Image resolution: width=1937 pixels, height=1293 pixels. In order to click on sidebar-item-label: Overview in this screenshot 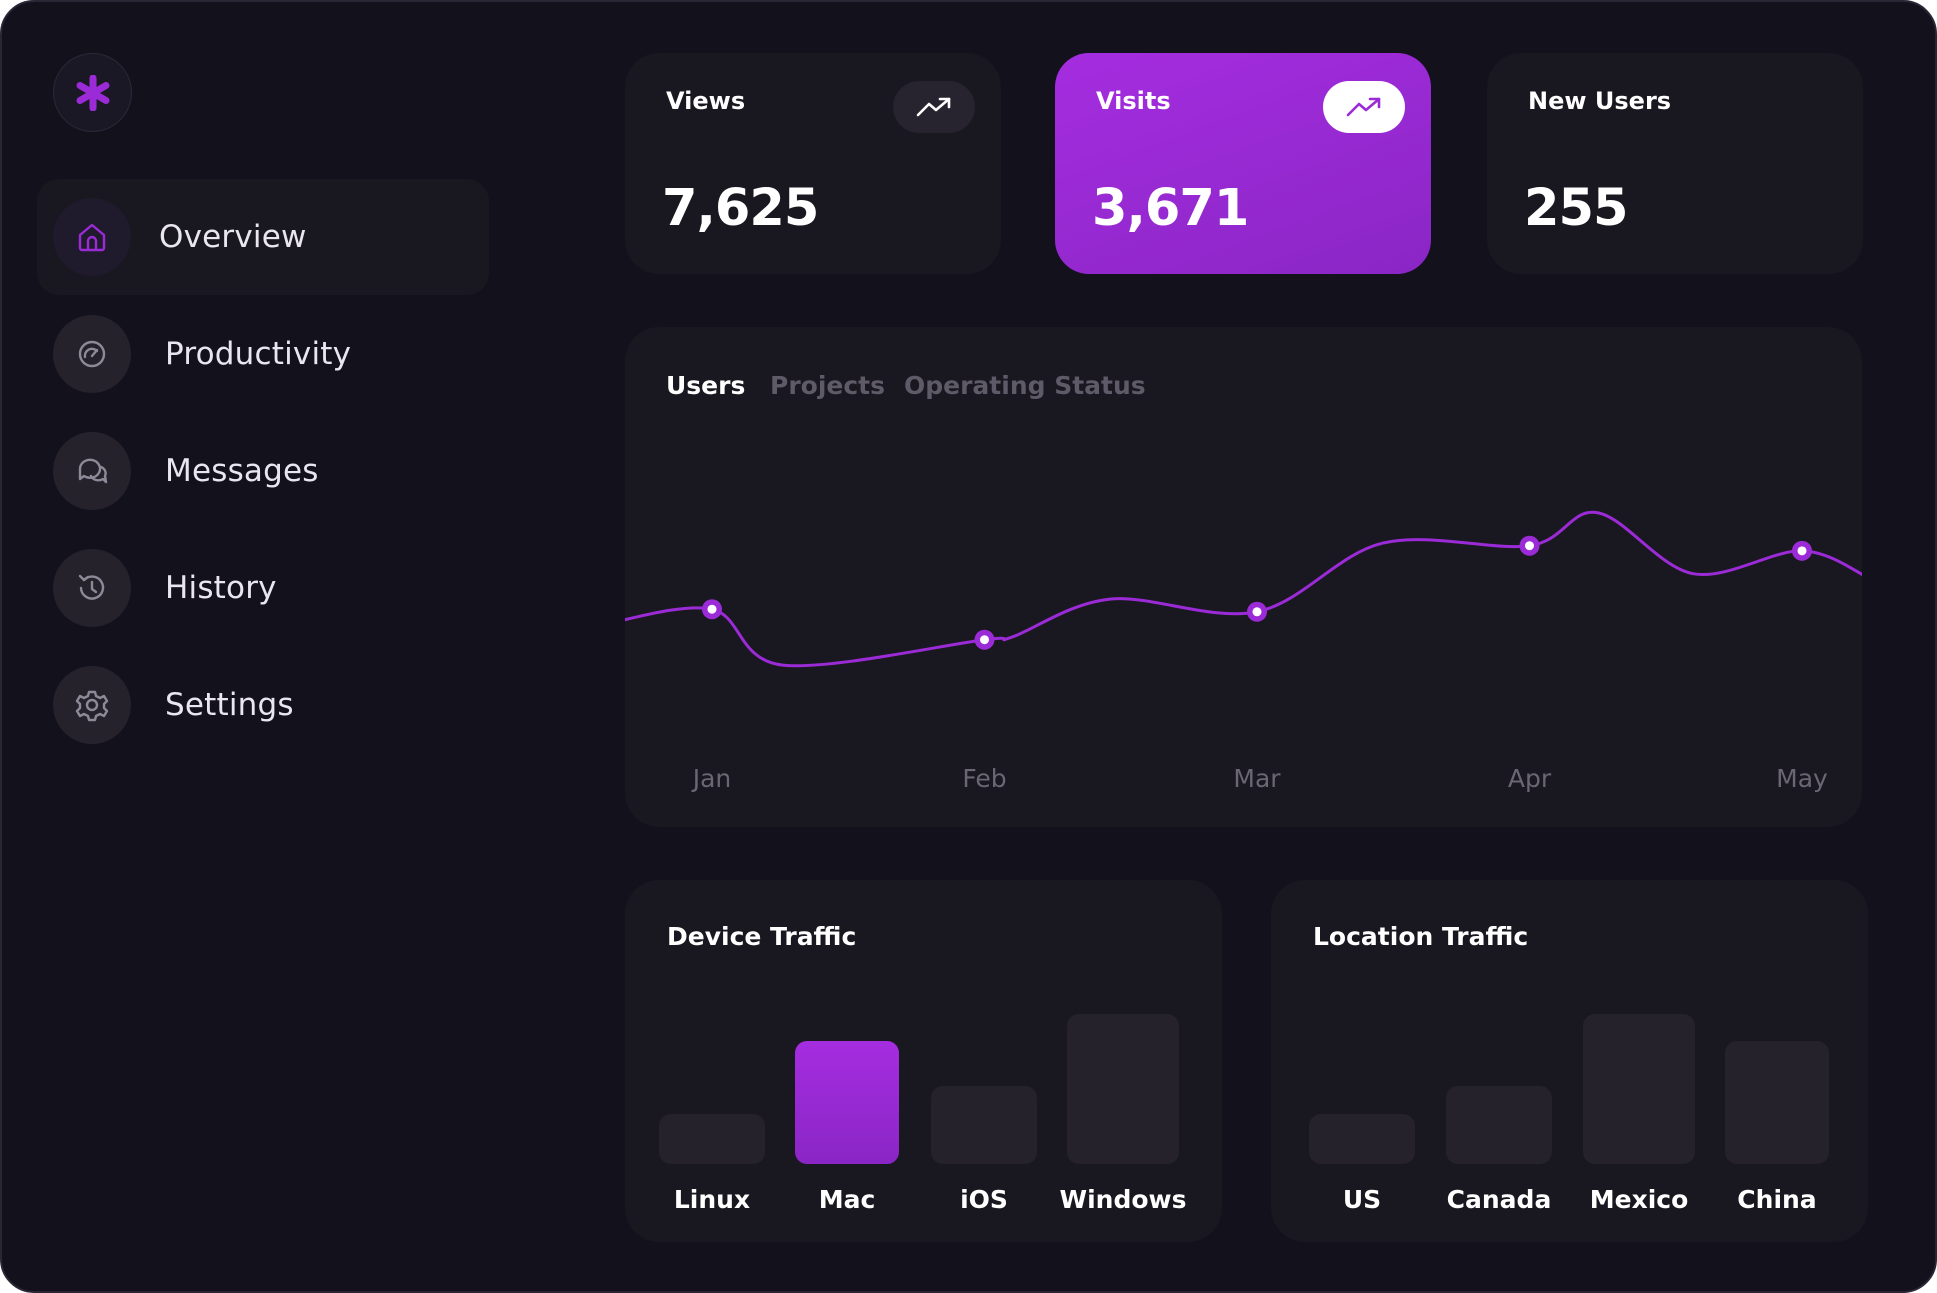, I will do `click(233, 237)`.